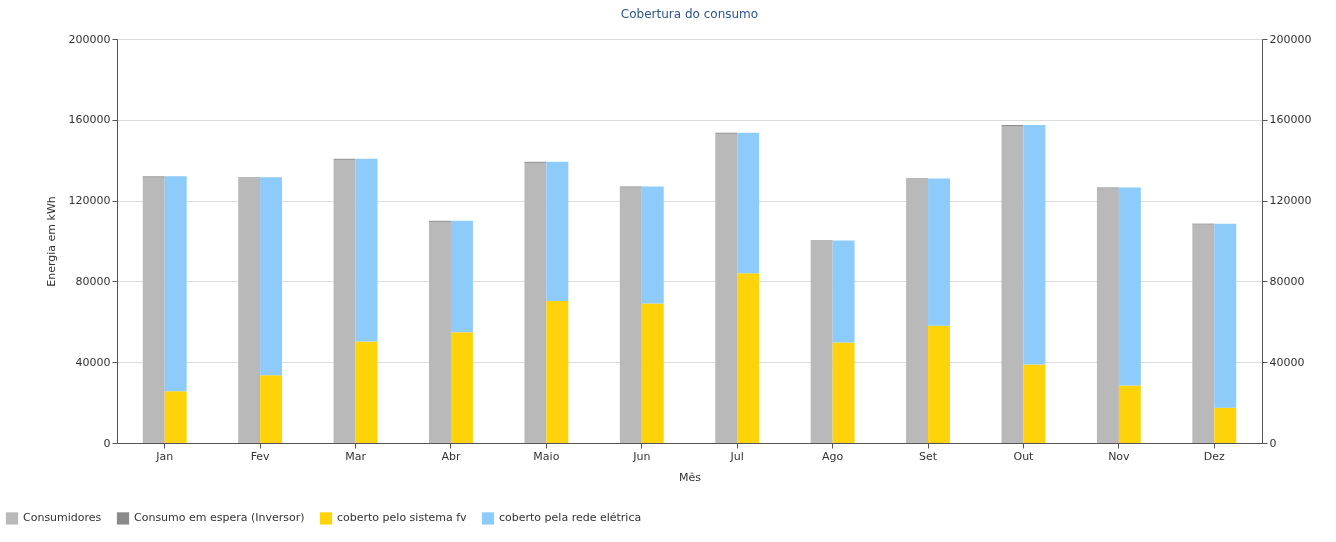  What do you see at coordinates (1290, 120) in the screenshot?
I see `y2-tick-label: 160000` at bounding box center [1290, 120].